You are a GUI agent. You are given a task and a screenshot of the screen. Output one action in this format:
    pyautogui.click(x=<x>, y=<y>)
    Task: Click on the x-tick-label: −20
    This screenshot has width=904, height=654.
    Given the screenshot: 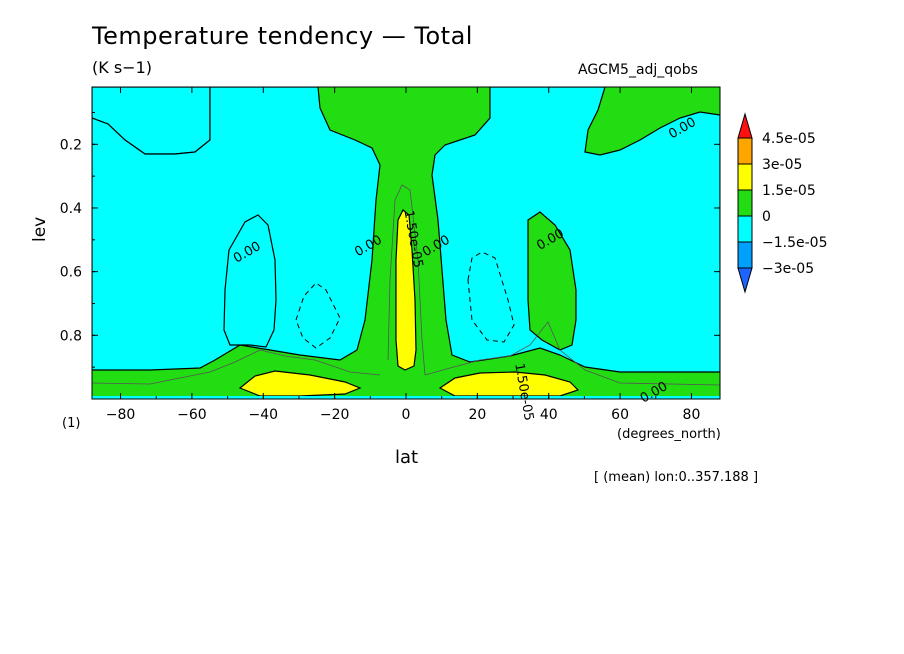 What is the action you would take?
    pyautogui.click(x=335, y=415)
    